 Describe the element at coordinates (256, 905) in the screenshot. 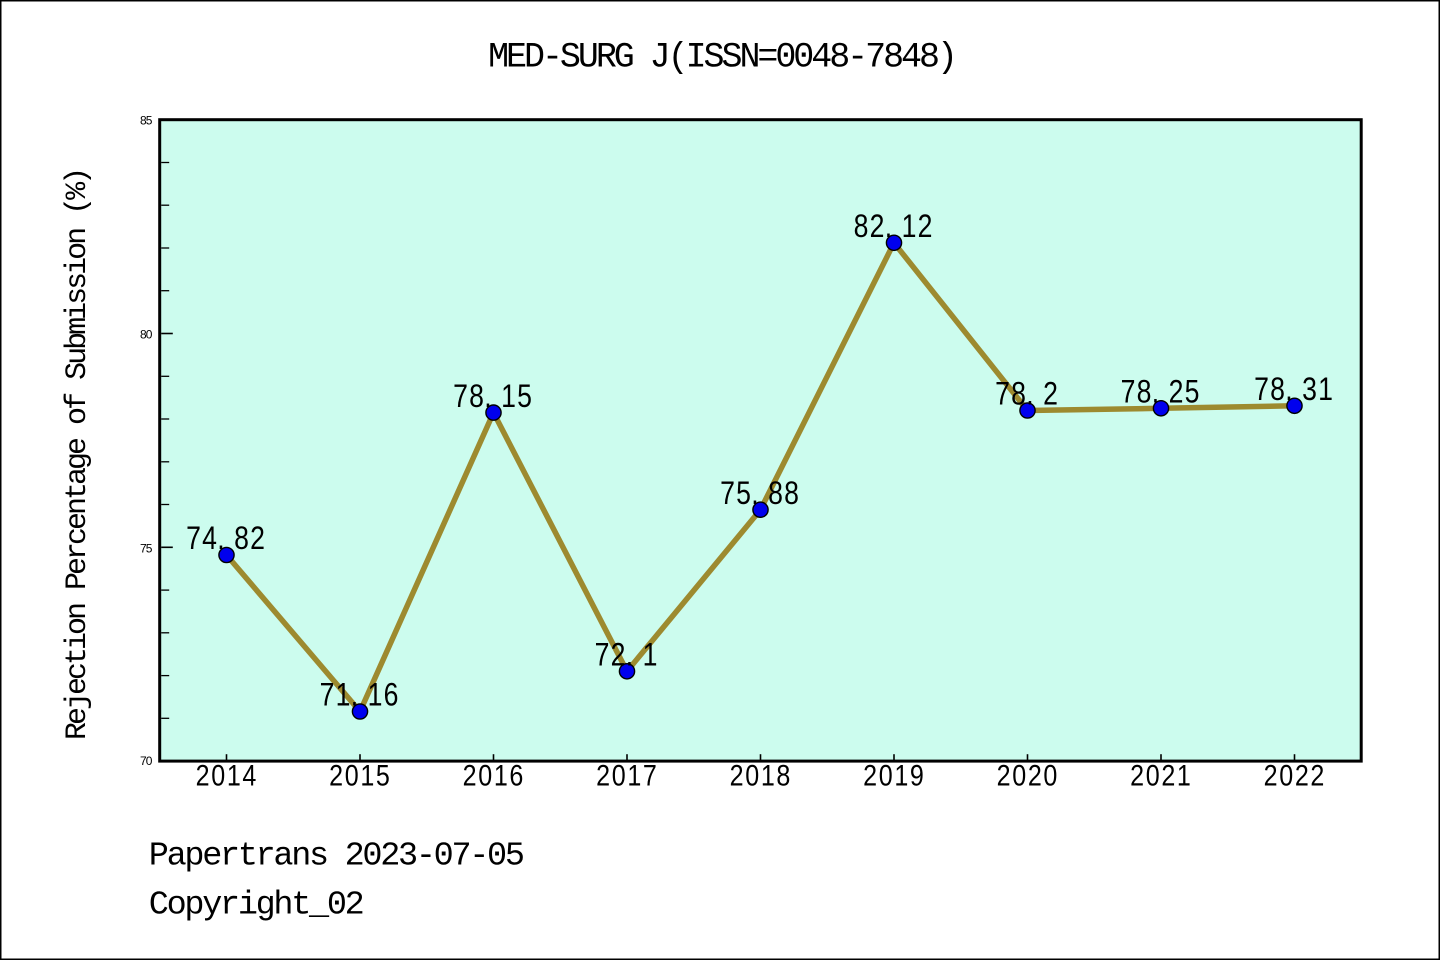

I see `svg-text: Copyright_02` at that location.